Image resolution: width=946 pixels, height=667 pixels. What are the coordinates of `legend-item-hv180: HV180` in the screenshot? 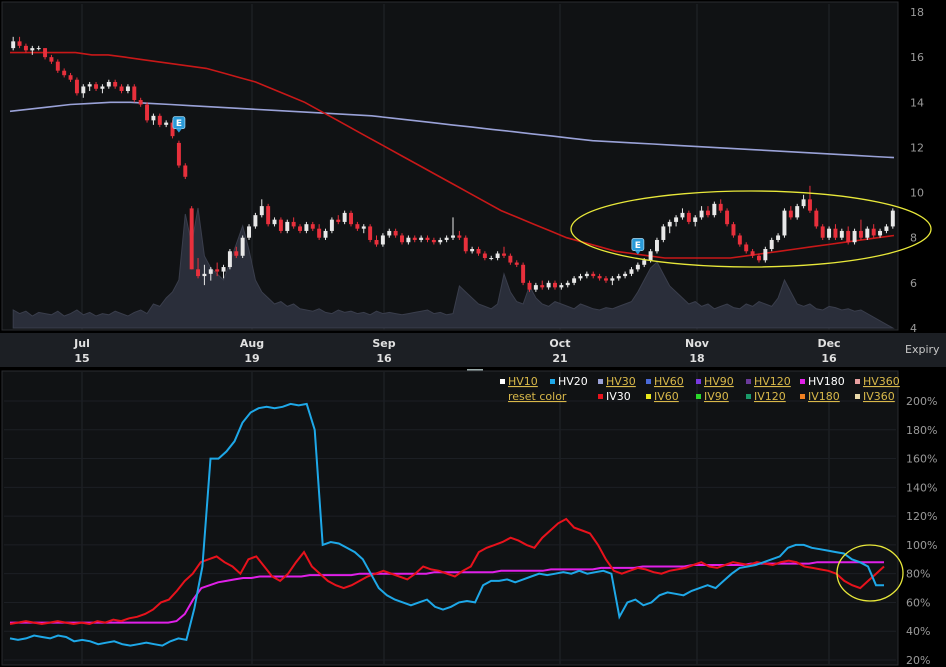 It's located at (822, 381).